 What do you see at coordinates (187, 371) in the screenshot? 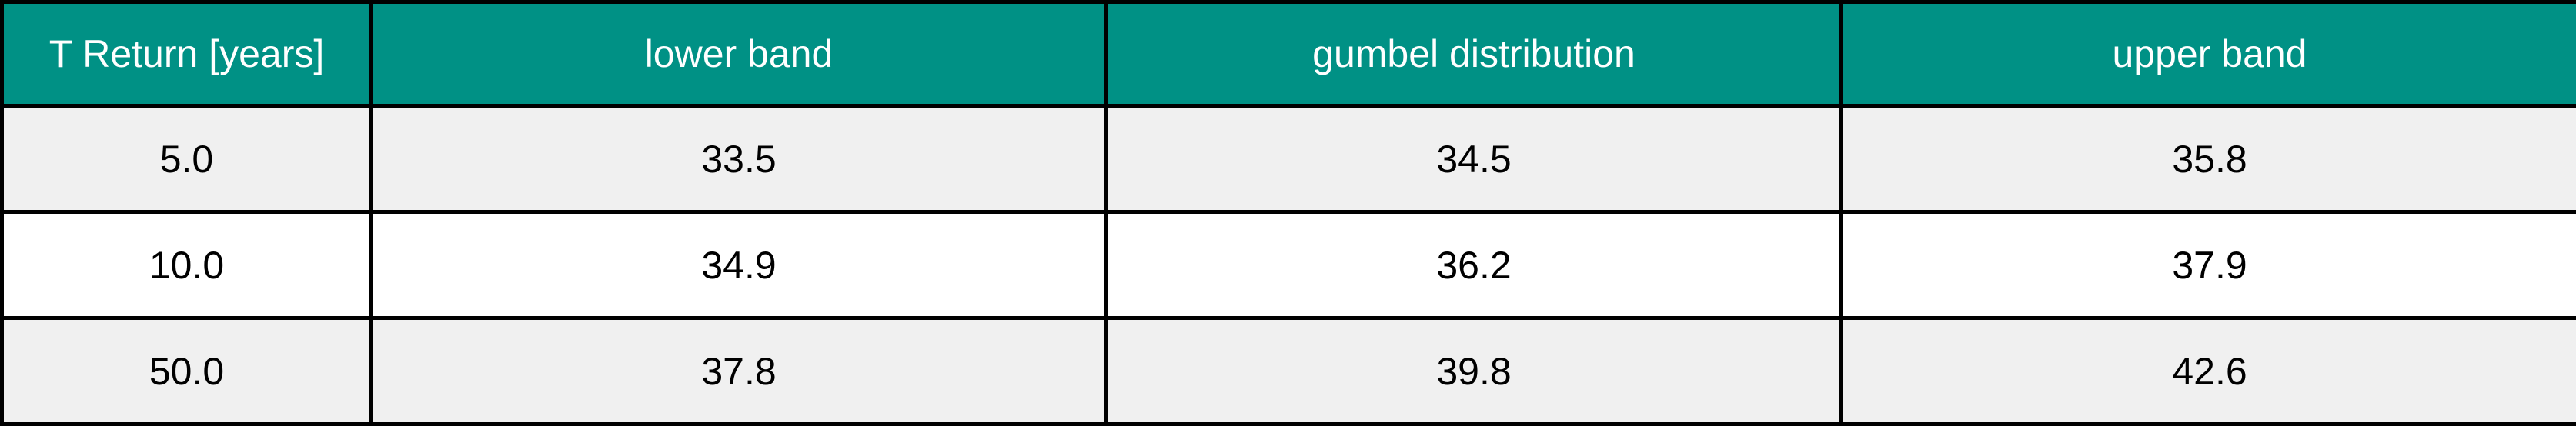
I see `table-cell: 50.0` at bounding box center [187, 371].